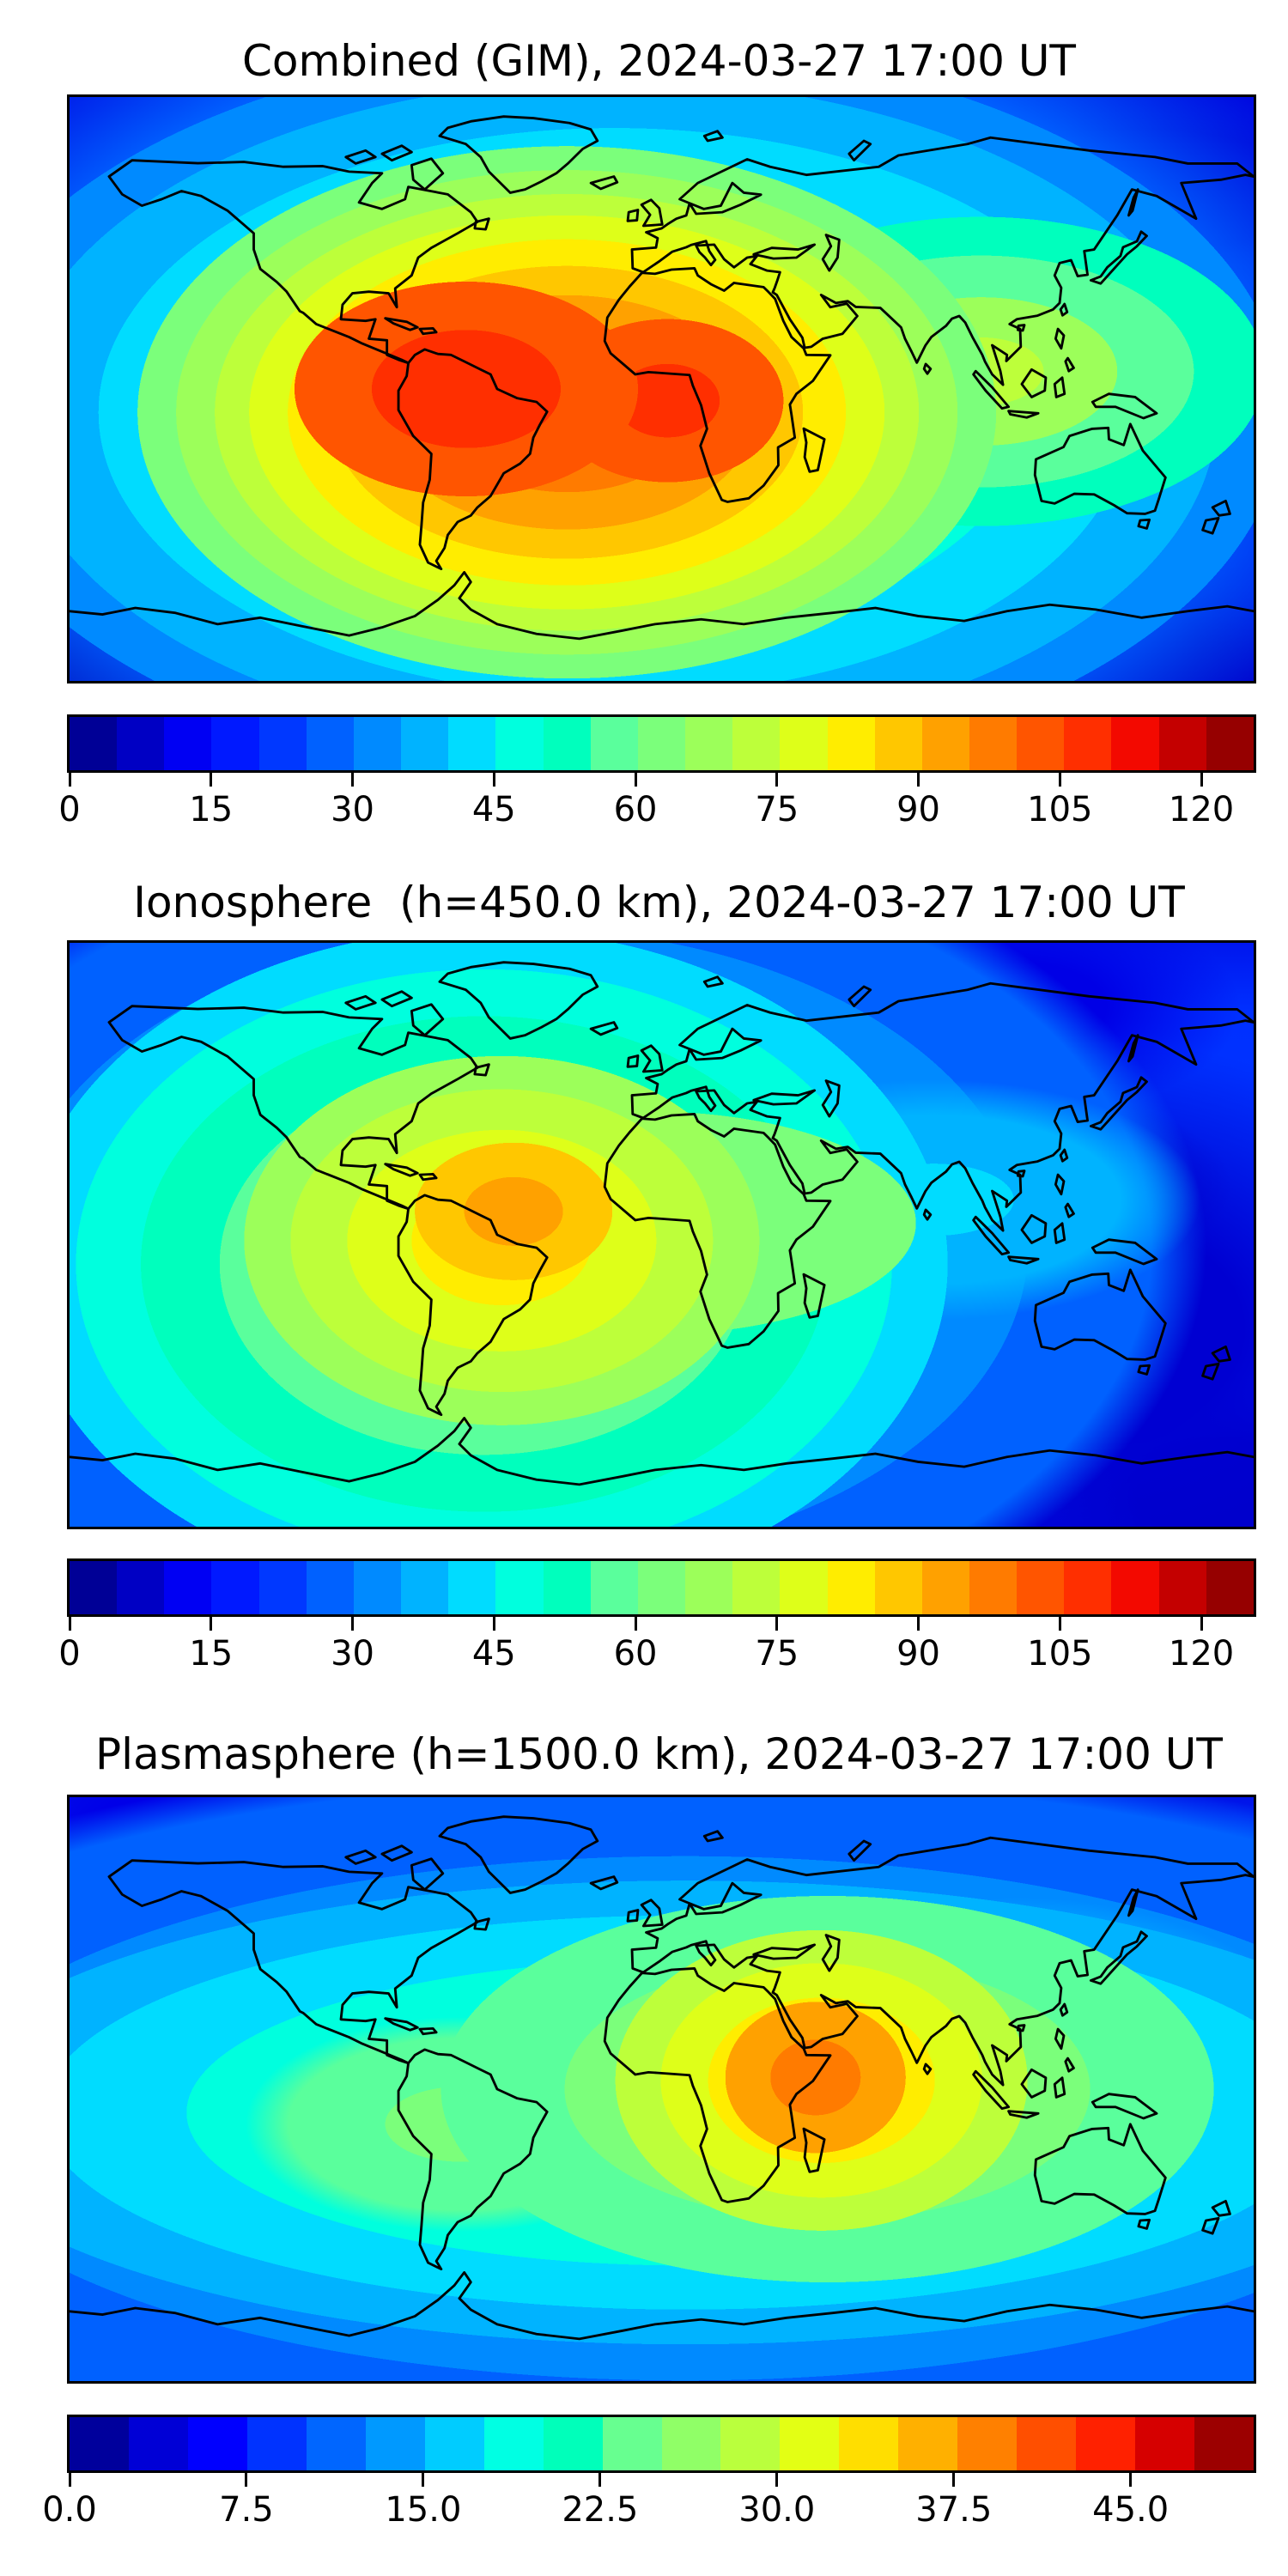 Image resolution: width=1288 pixels, height=2576 pixels. I want to click on colorbar-tick-label: 22.5, so click(600, 2510).